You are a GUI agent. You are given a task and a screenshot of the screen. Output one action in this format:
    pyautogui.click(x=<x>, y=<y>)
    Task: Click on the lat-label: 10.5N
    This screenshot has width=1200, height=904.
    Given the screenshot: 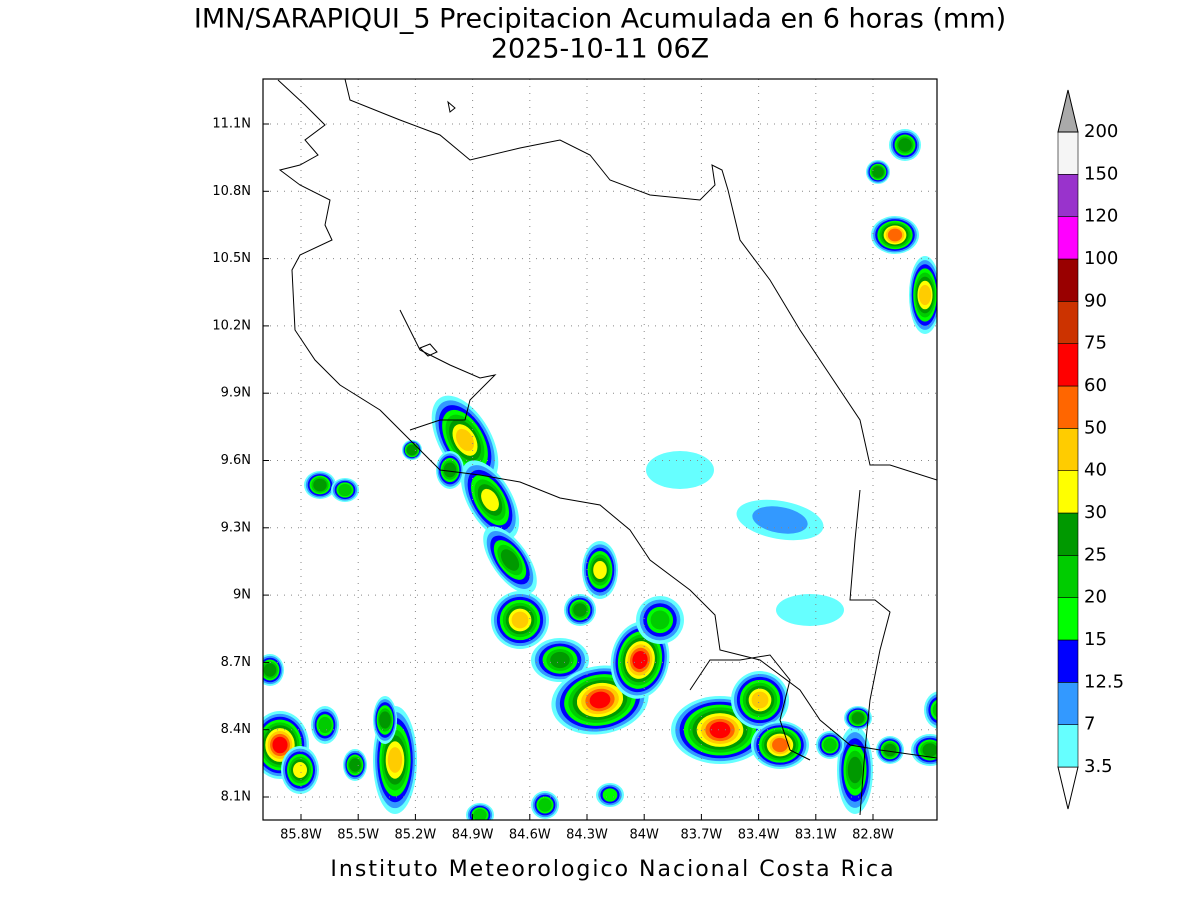 What is the action you would take?
    pyautogui.click(x=231, y=258)
    